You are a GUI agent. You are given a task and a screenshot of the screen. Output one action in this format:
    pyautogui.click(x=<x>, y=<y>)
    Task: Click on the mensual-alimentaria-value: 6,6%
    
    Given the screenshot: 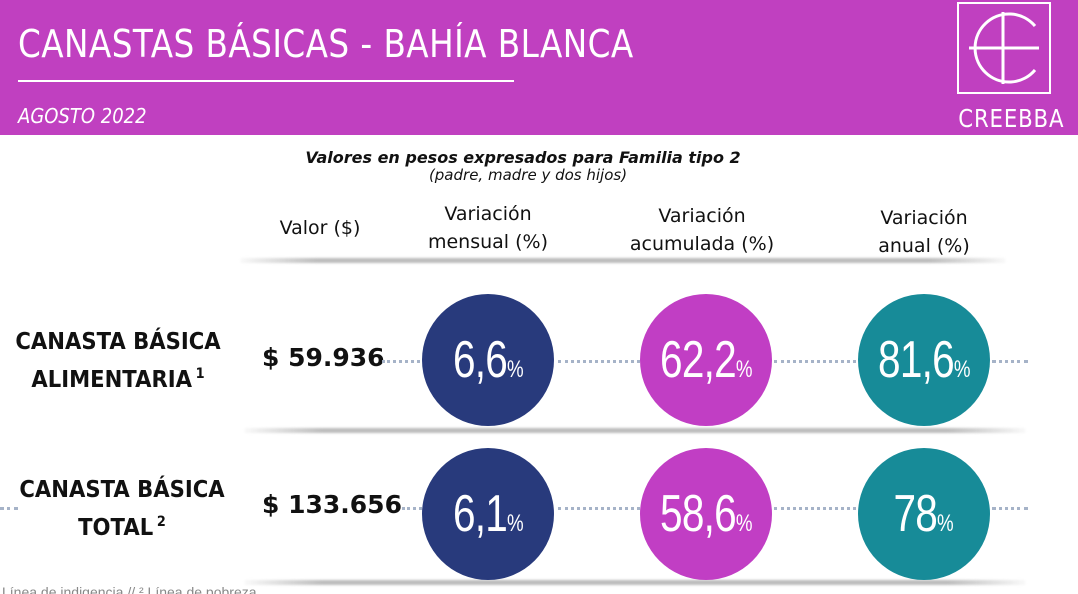 What is the action you would take?
    pyautogui.click(x=488, y=360)
    